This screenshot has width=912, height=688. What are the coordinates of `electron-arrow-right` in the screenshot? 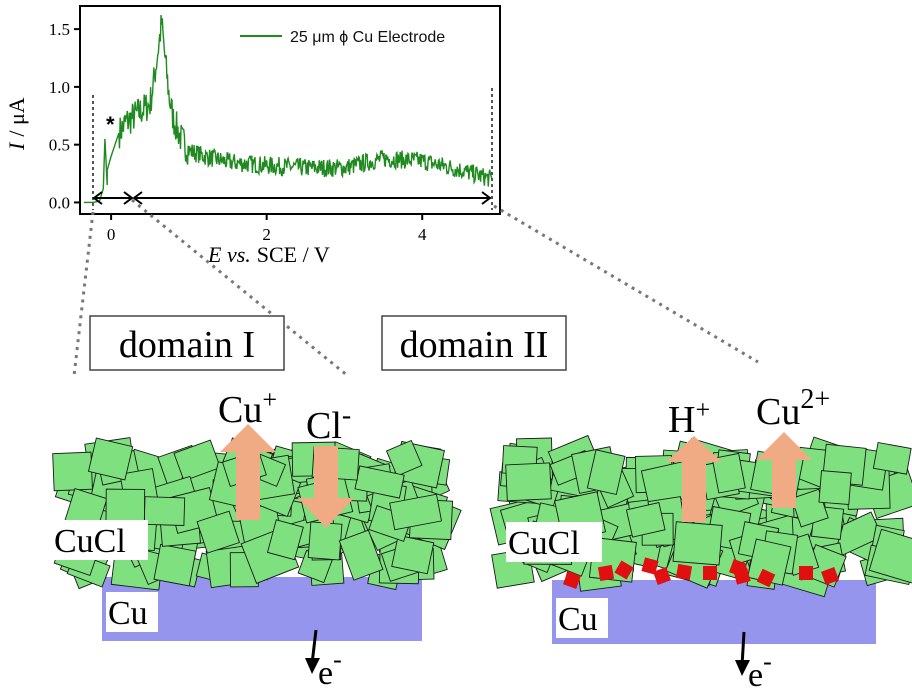 It's located at (742, 653).